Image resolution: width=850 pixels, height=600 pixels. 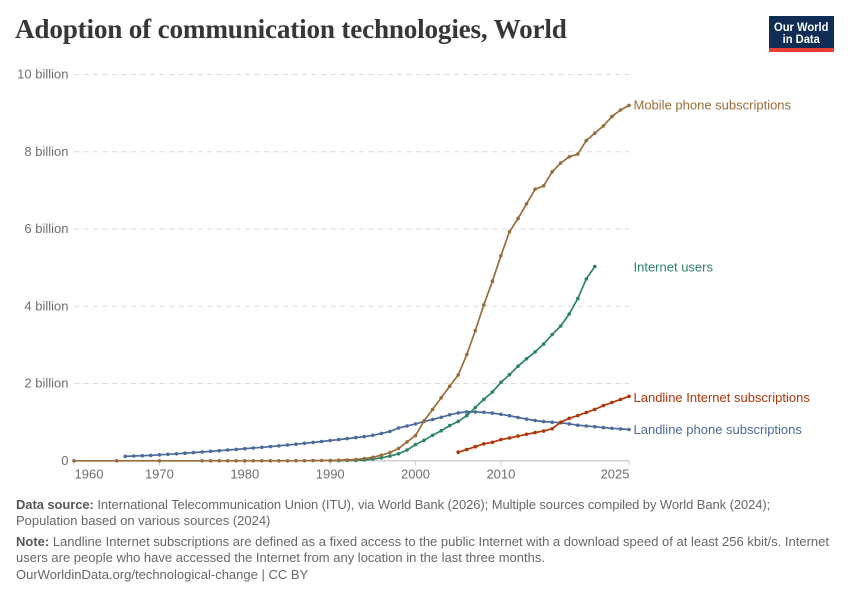 What do you see at coordinates (64, 460) in the screenshot?
I see `svg-text: 0` at bounding box center [64, 460].